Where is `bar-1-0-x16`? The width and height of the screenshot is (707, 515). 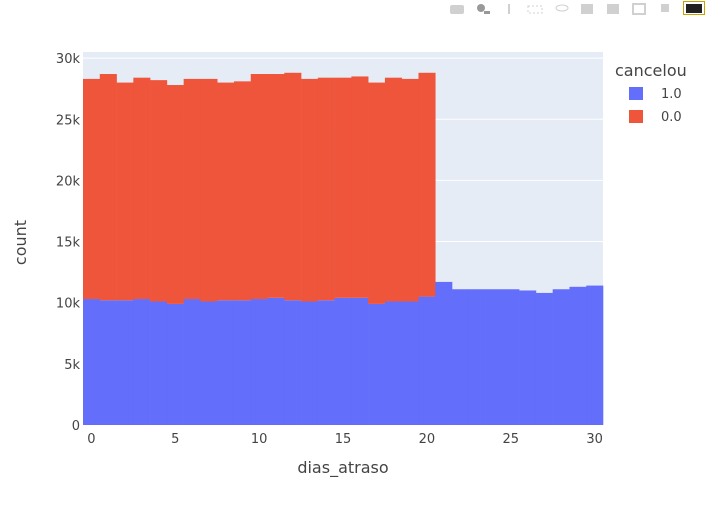
bar-1-0-x16 is located at coordinates (360, 361).